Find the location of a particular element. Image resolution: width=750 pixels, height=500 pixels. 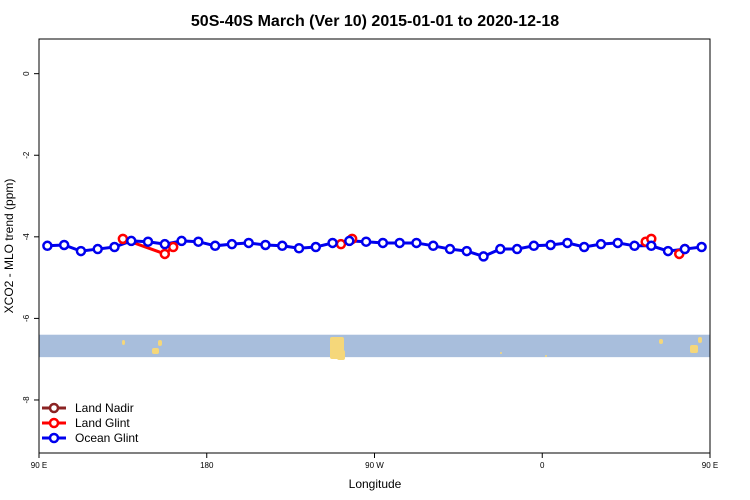

x-tick-label: 0 is located at coordinates (542, 465).